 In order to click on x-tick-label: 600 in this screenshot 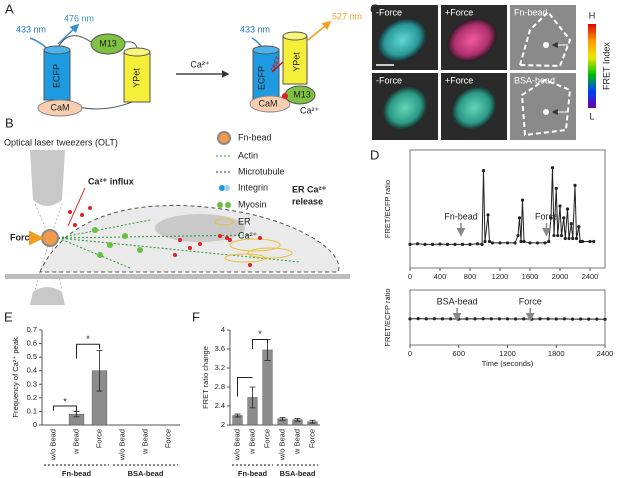, I will do `click(458, 353)`.